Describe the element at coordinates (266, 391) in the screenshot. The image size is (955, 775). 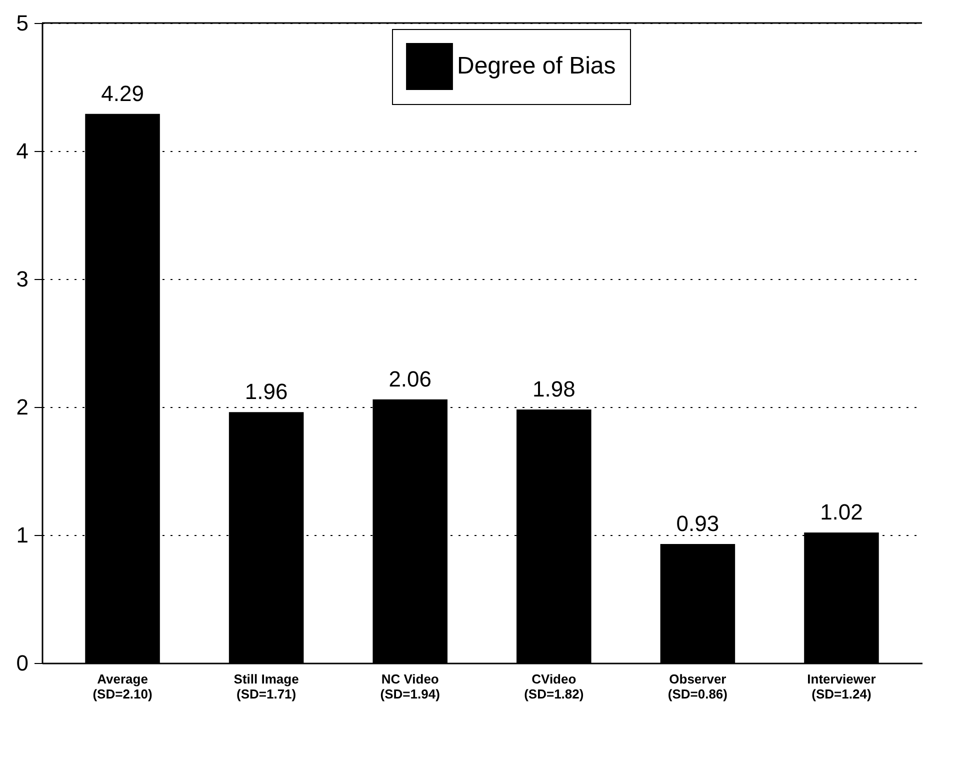
I see `data-label: 1.96` at that location.